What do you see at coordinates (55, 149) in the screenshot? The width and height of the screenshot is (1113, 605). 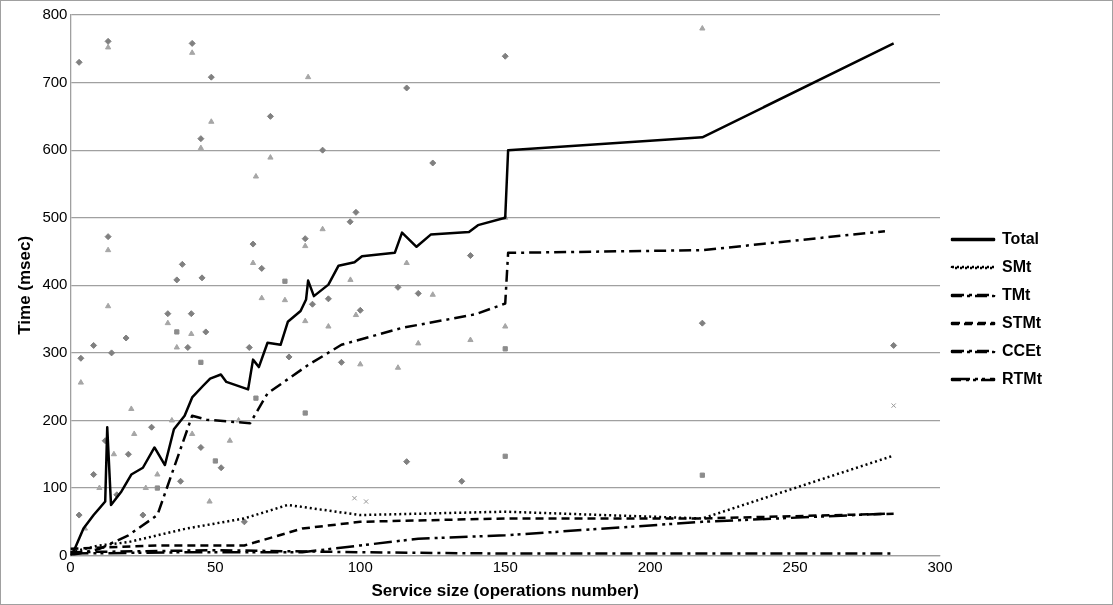 I see `y-tick-label: 600` at bounding box center [55, 149].